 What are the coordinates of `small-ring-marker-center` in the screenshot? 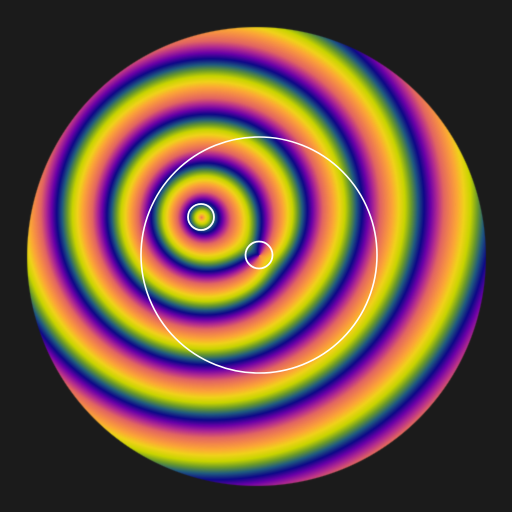 It's located at (259, 255).